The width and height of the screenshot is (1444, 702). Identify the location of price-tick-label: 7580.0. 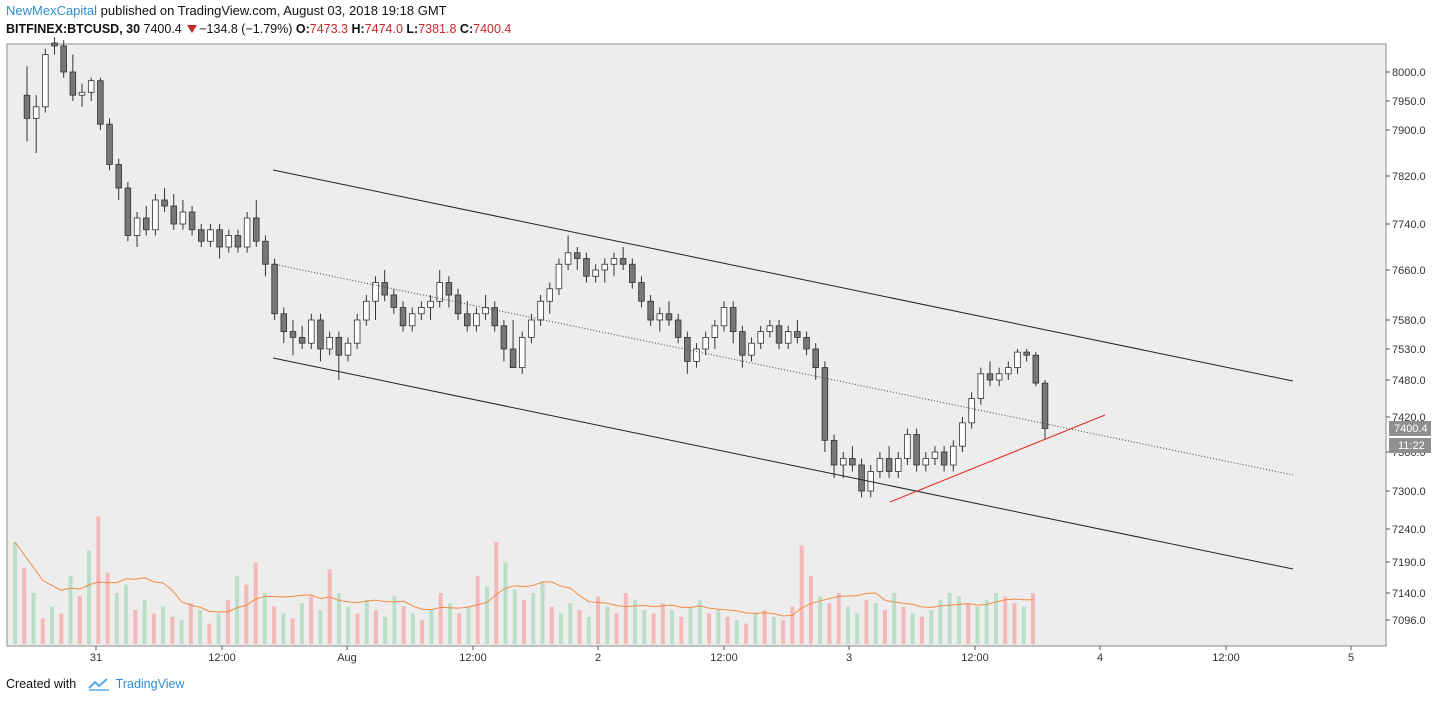
(1409, 321).